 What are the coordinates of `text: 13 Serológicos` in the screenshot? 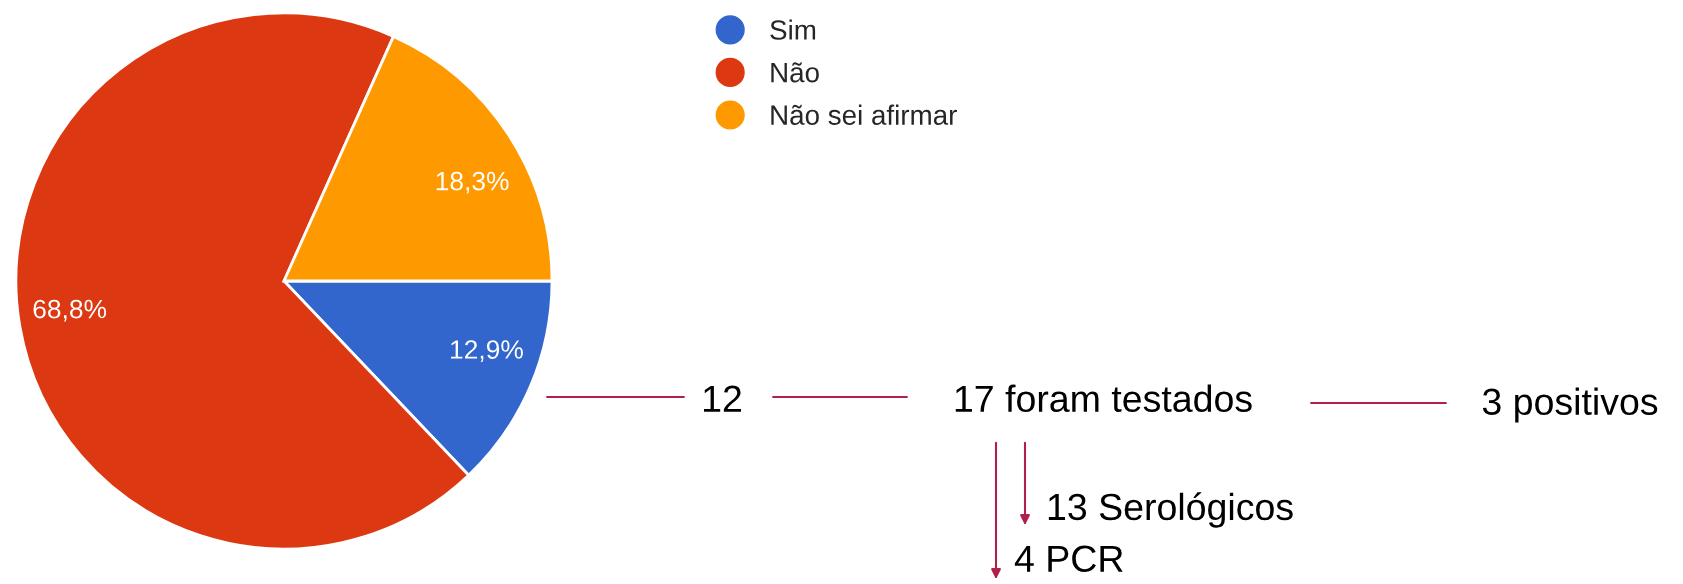 It's located at (1170, 510).